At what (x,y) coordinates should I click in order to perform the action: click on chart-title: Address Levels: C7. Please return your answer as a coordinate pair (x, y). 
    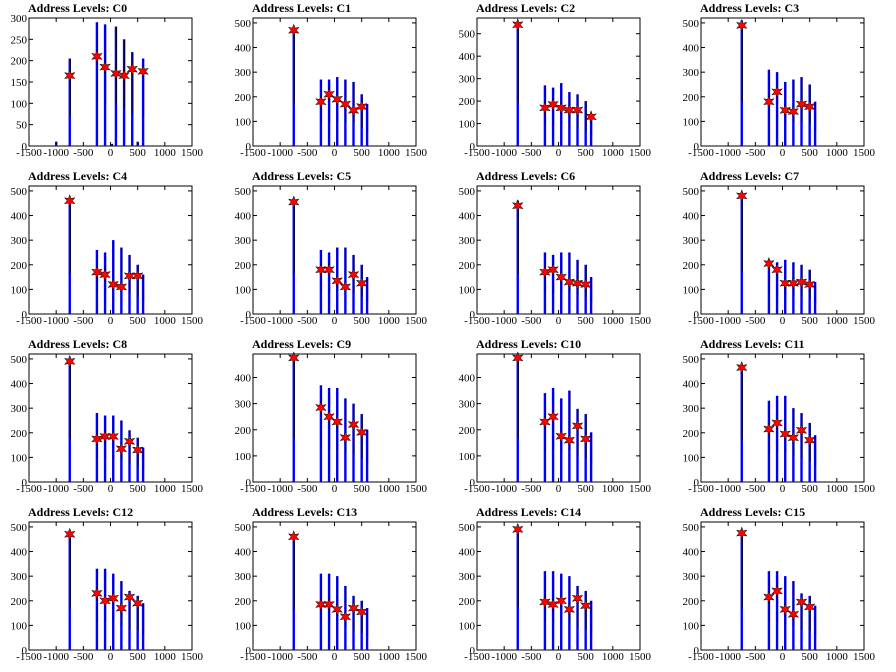
    Looking at the image, I should click on (749, 176).